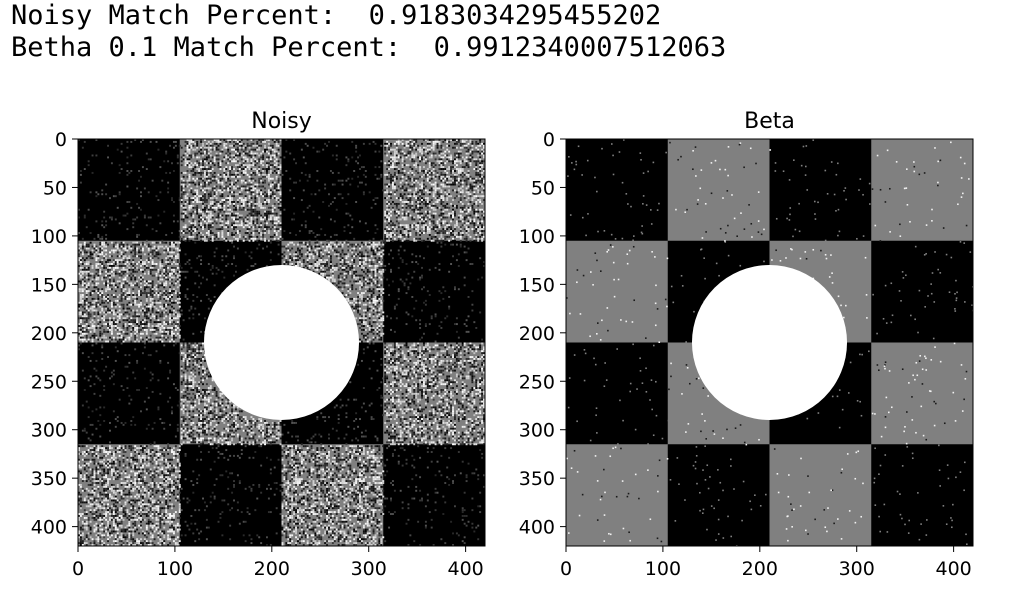  Describe the element at coordinates (281, 121) in the screenshot. I see `chart-title: Noisy` at that location.